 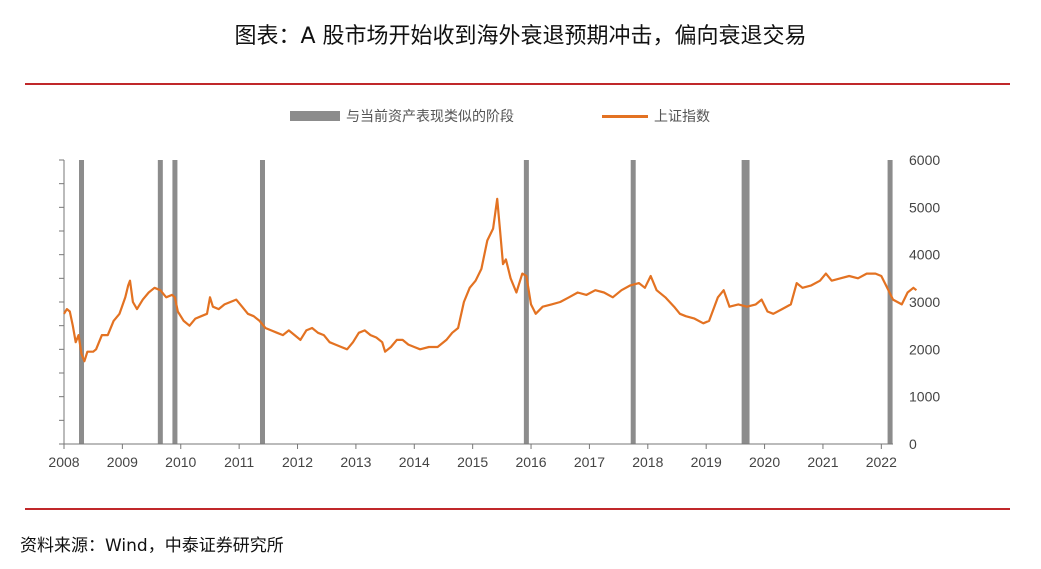 What do you see at coordinates (706, 462) in the screenshot?
I see `x-tick-label: 2019` at bounding box center [706, 462].